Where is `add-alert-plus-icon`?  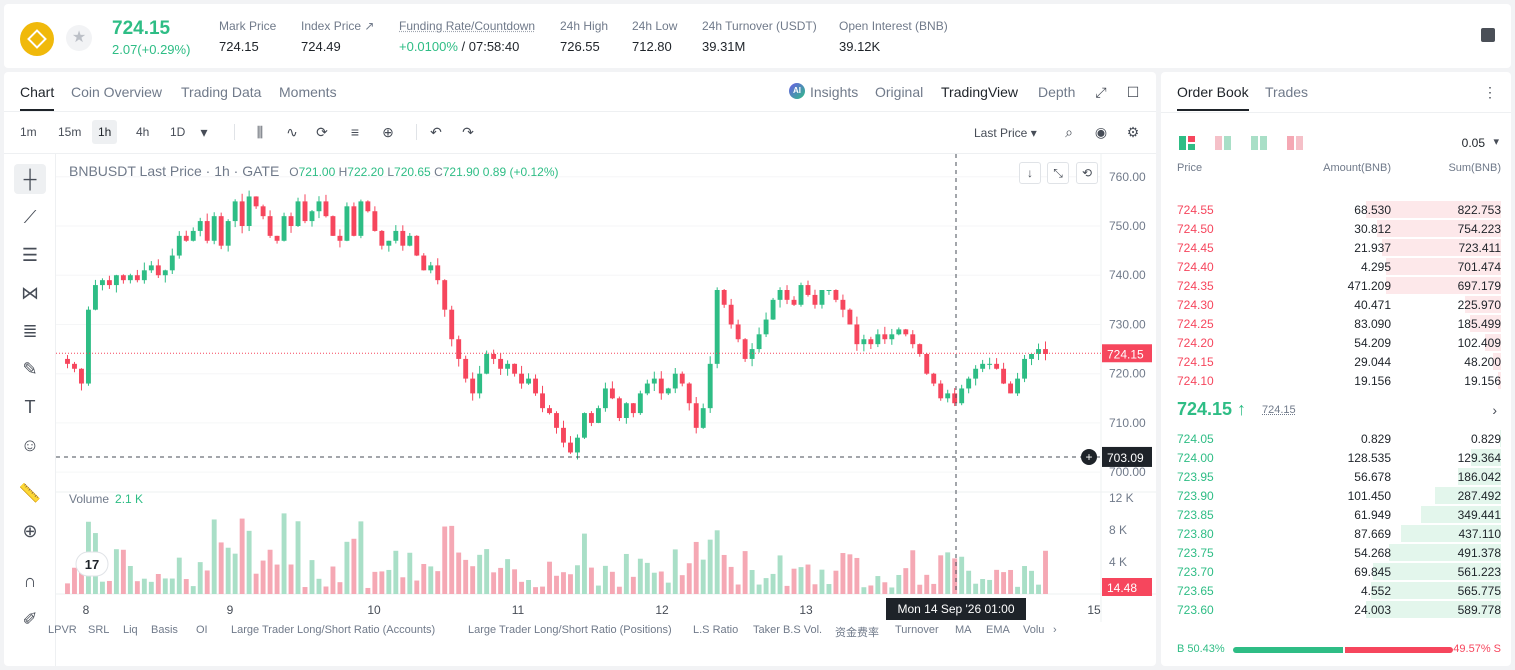 add-alert-plus-icon is located at coordinates (1089, 456).